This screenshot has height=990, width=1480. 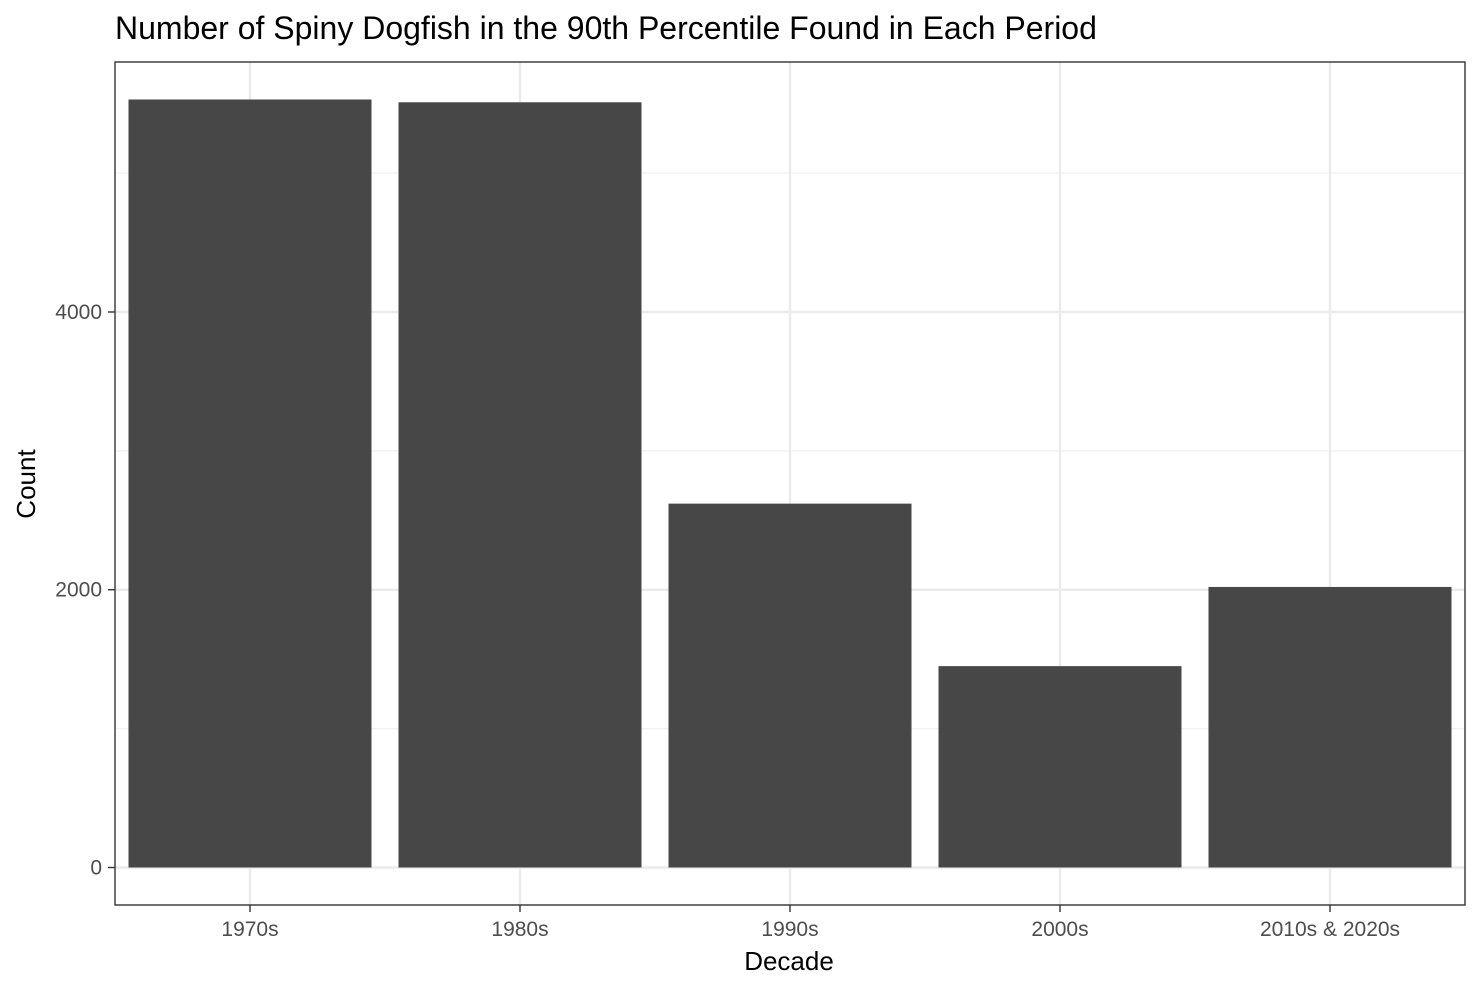 I want to click on x-tick-label: 1990s, so click(x=789, y=929).